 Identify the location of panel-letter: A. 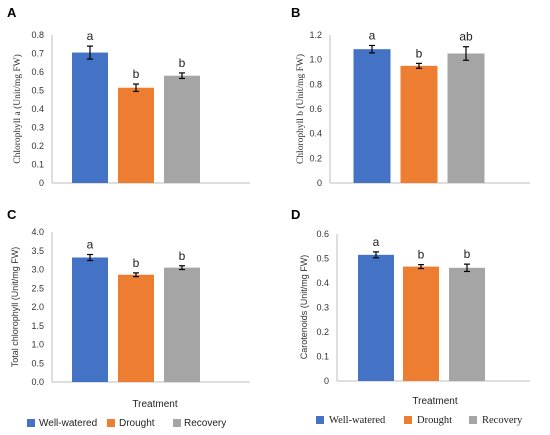
(12, 12).